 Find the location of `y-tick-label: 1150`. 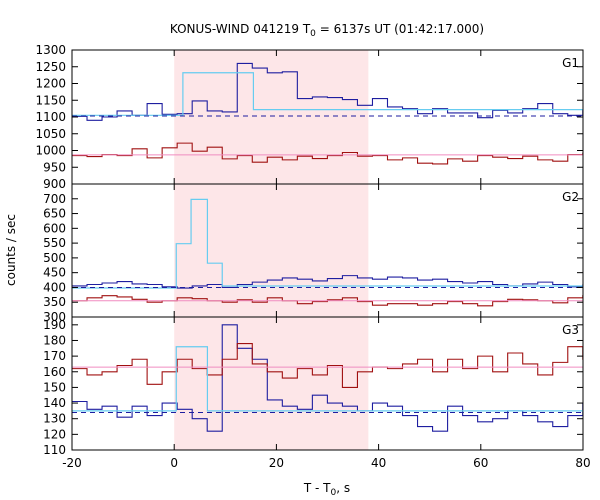

y-tick-label: 1150 is located at coordinates (50, 100).